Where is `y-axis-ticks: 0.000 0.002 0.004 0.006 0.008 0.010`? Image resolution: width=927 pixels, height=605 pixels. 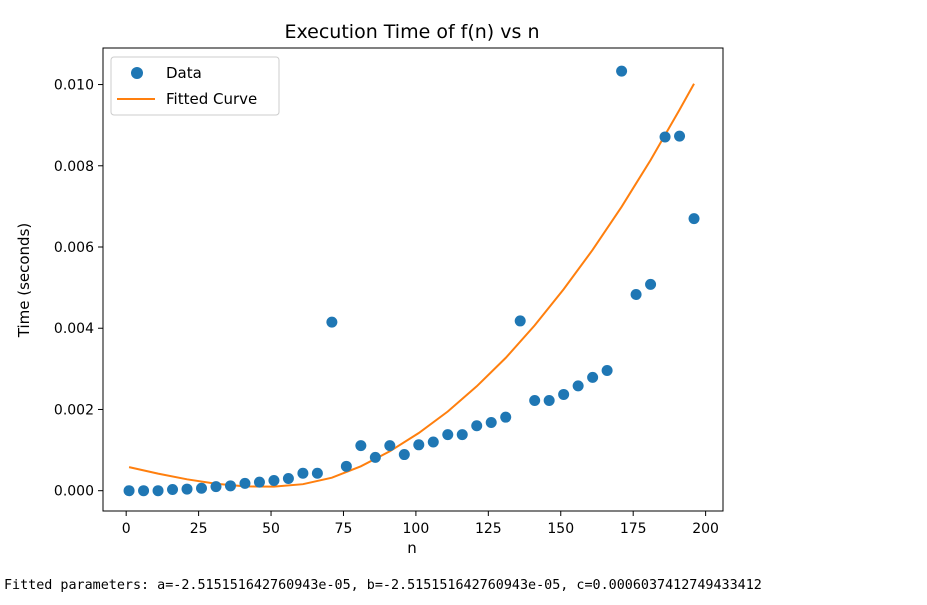 y-axis-ticks: 0.000 0.002 0.004 0.006 0.008 0.010 is located at coordinates (78, 289).